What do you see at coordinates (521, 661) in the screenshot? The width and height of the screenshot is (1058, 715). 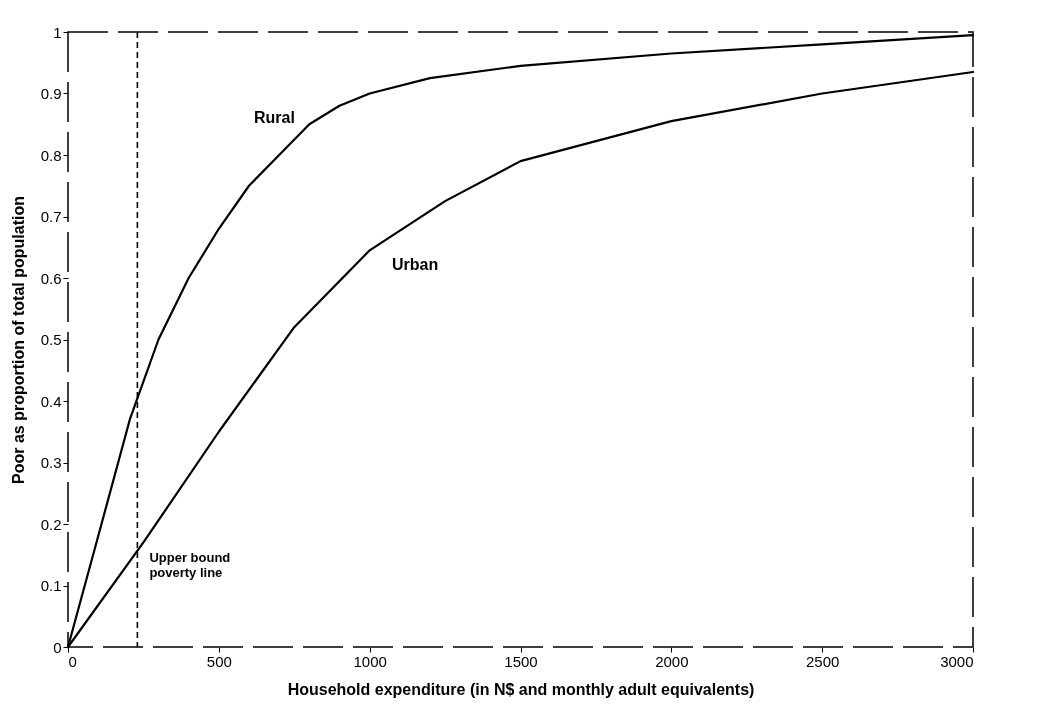 I see `x-tick-label: 1500` at bounding box center [521, 661].